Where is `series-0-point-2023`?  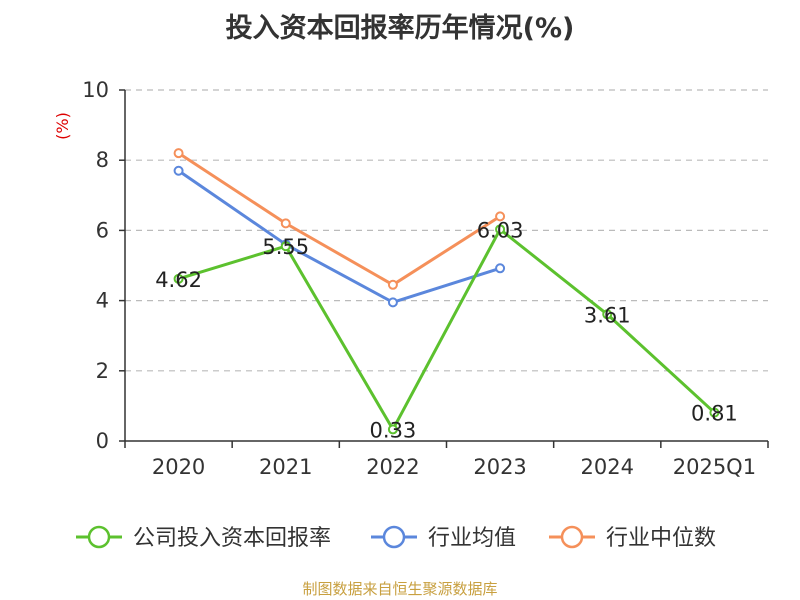 series-0-point-2023 is located at coordinates (500, 229).